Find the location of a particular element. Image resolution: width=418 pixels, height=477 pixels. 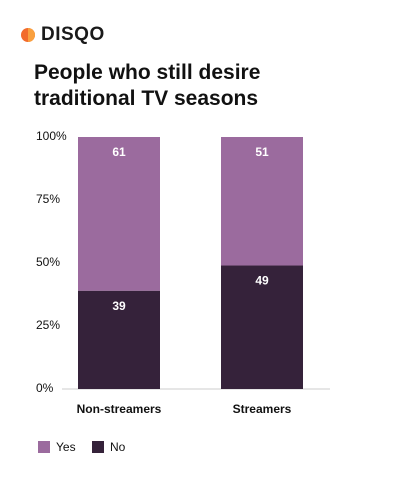

brand: DISQO is located at coordinates (62, 35).